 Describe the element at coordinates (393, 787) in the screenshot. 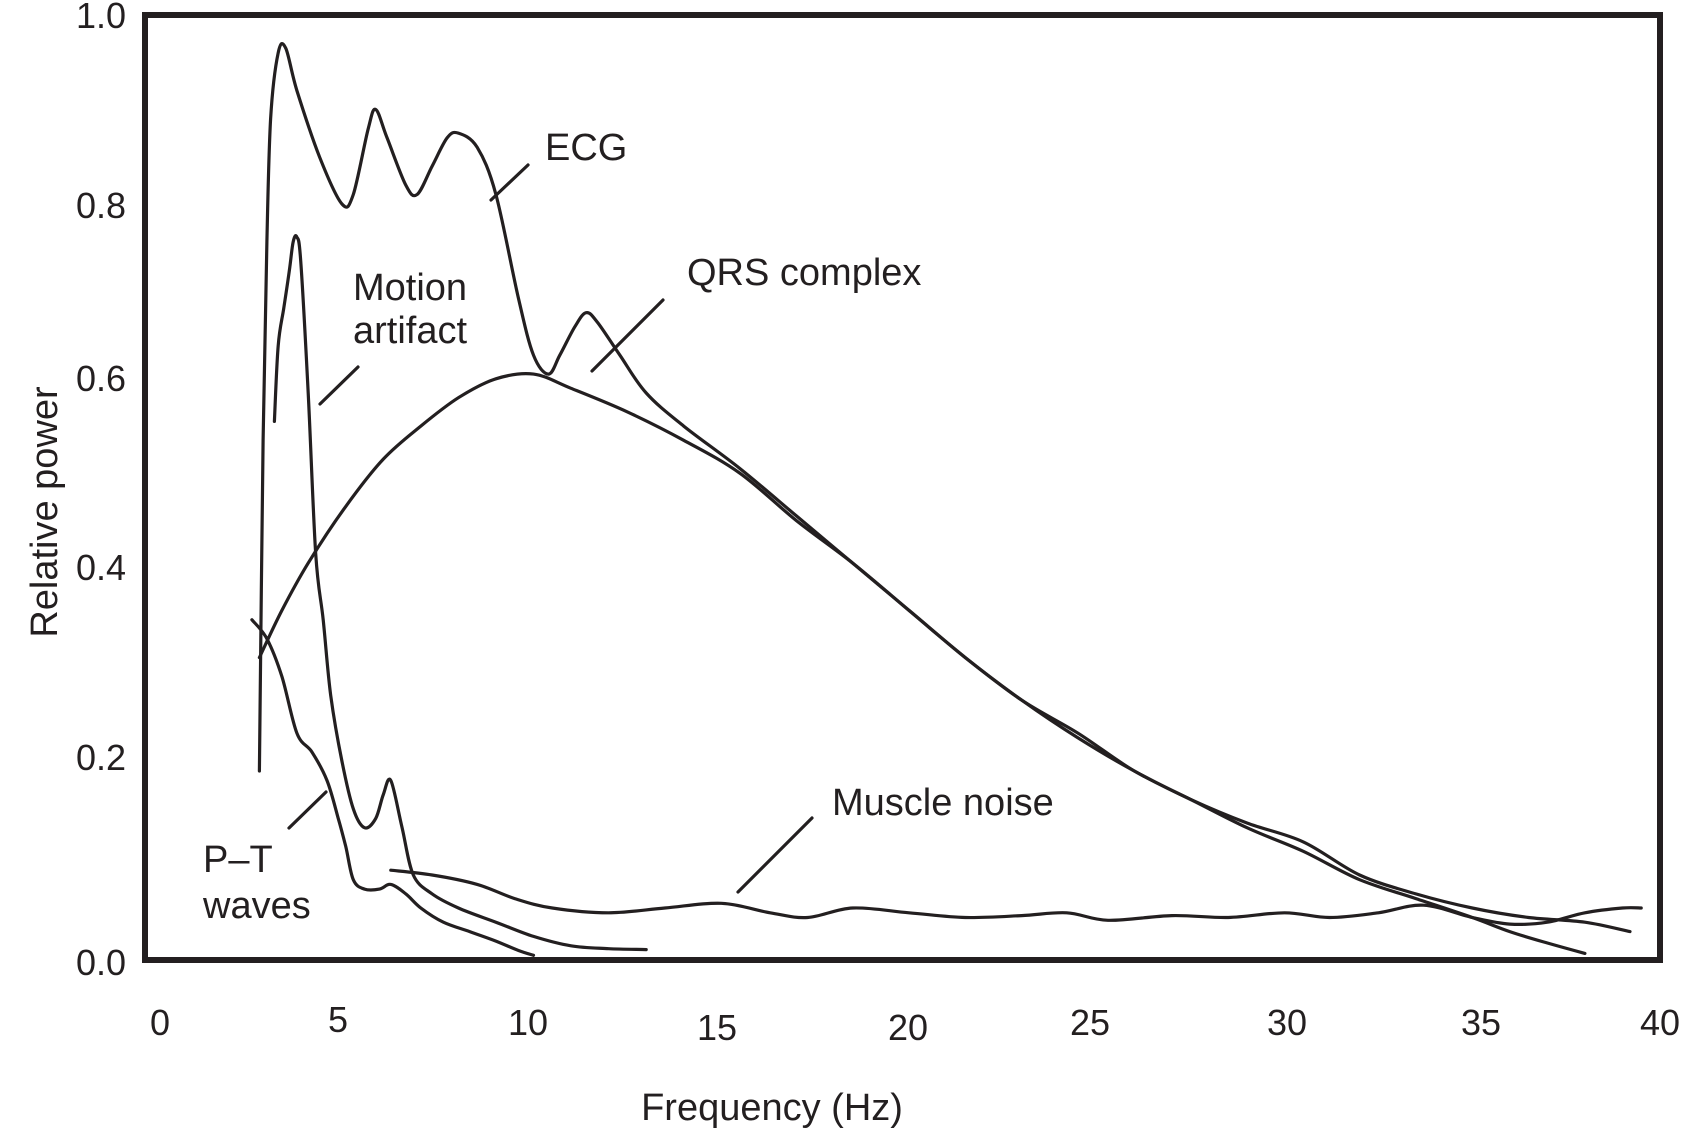

I see `series-line-pt` at that location.